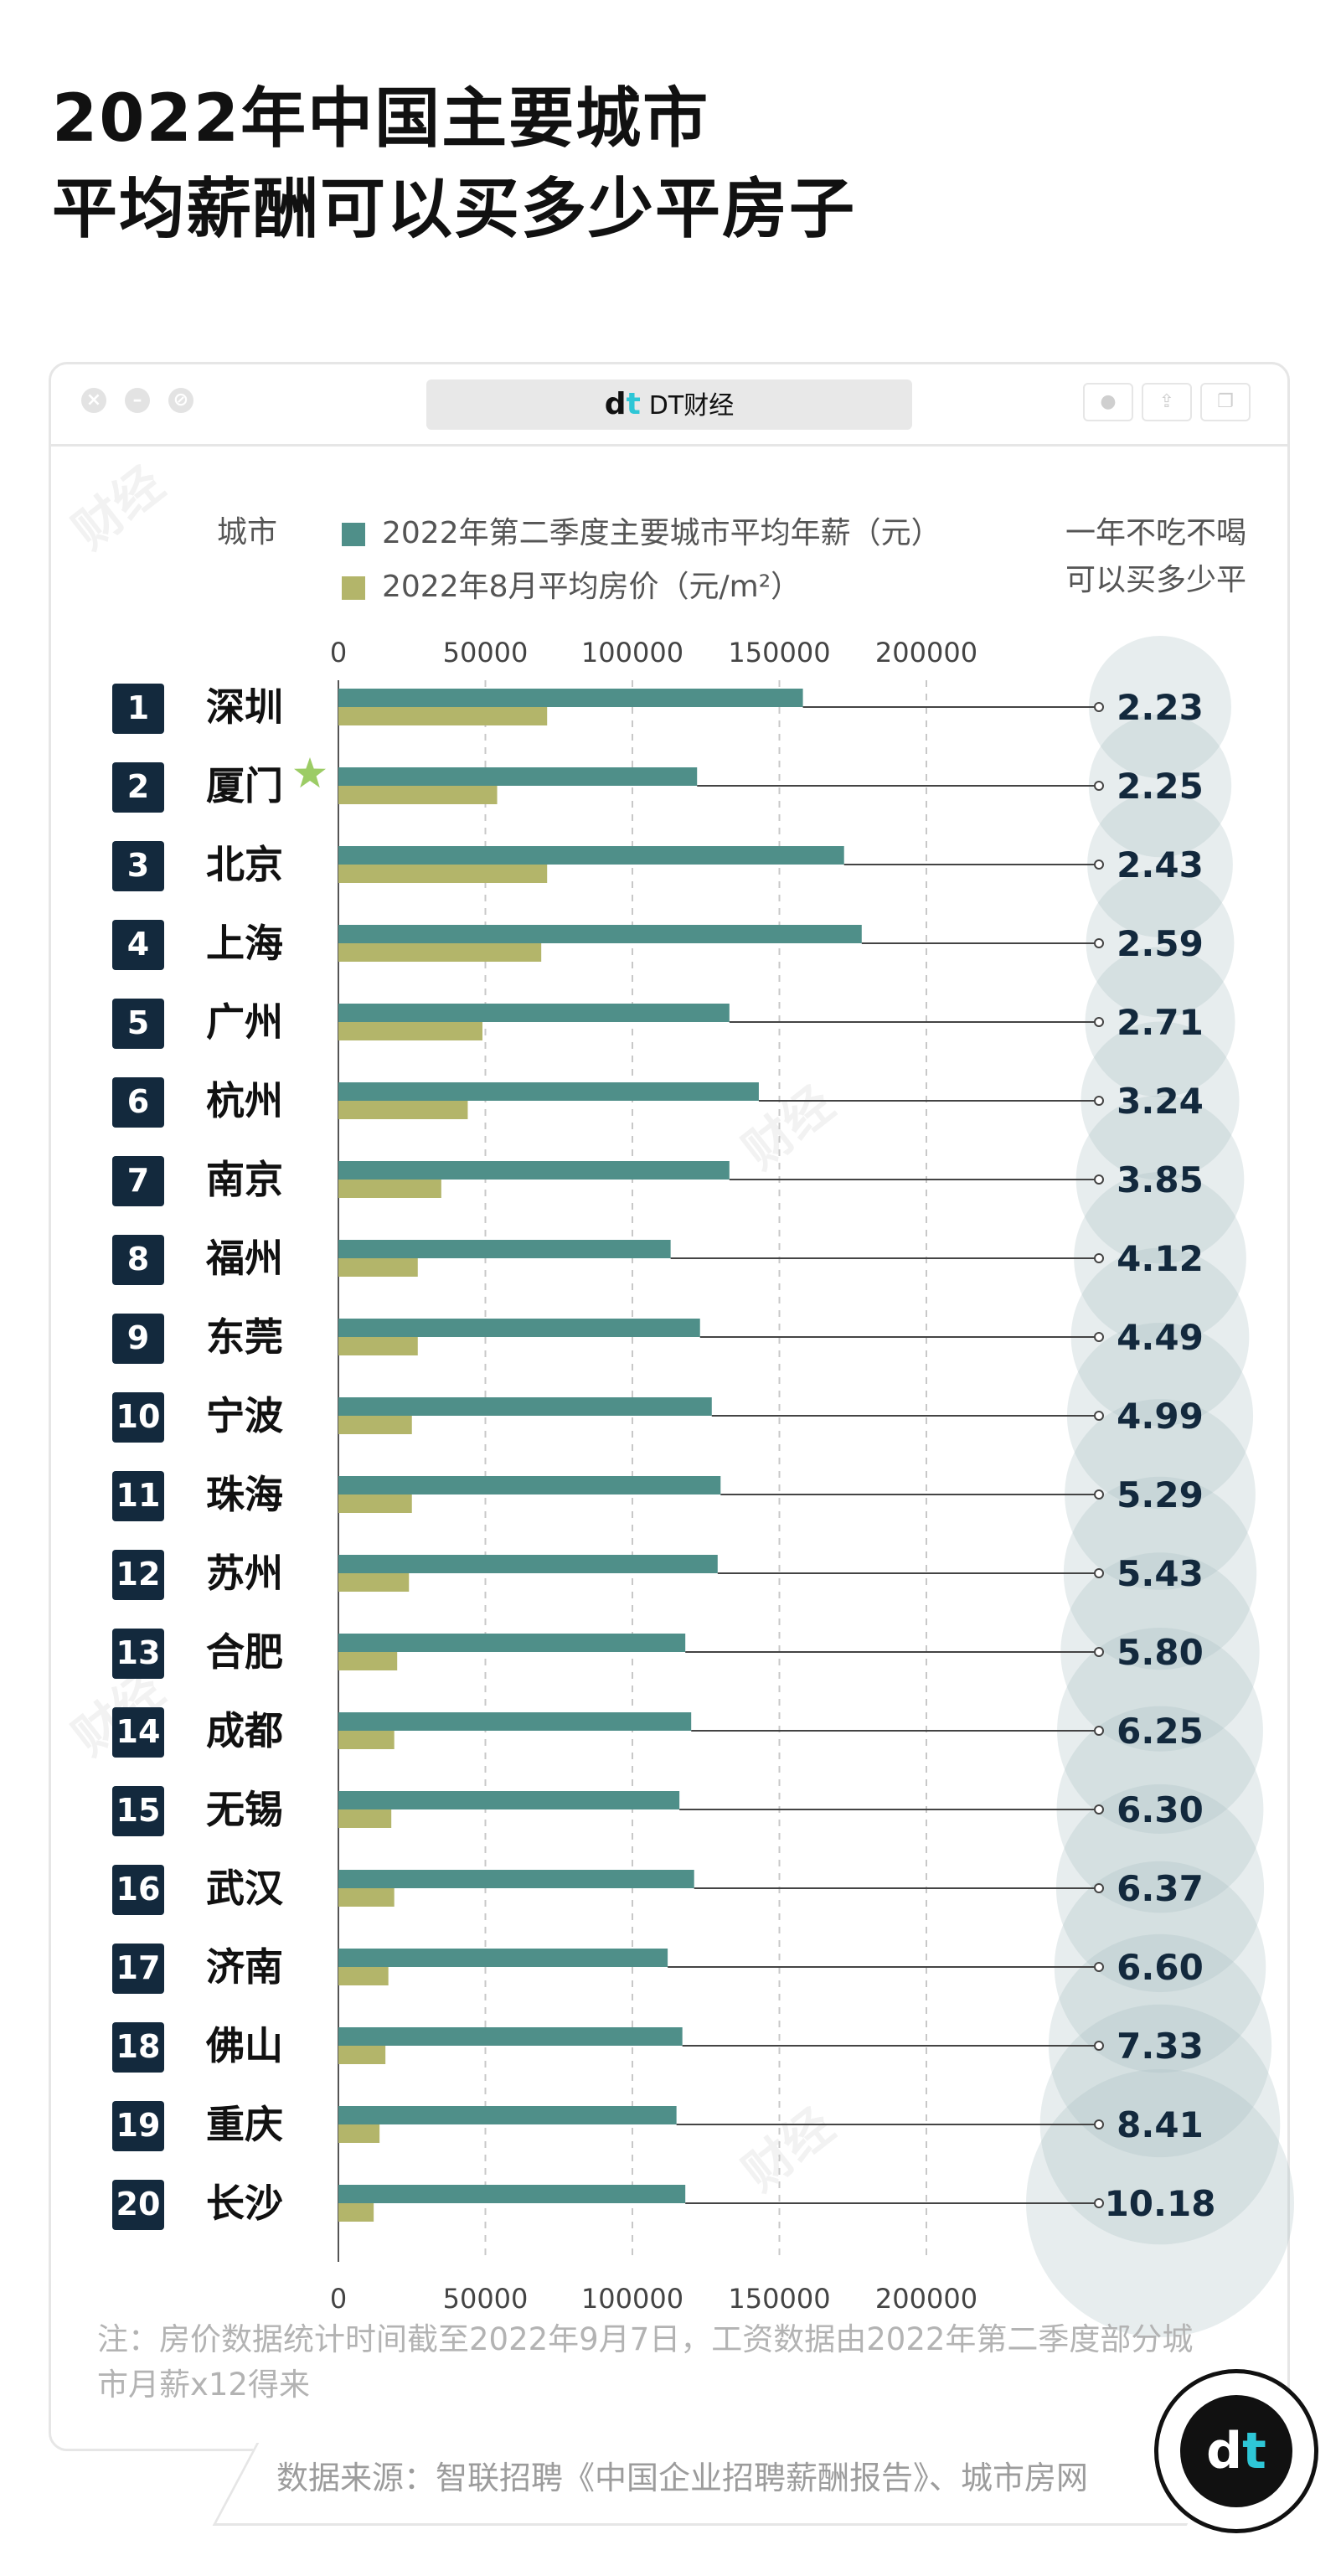  I want to click on rank-number: 1, so click(138, 707).